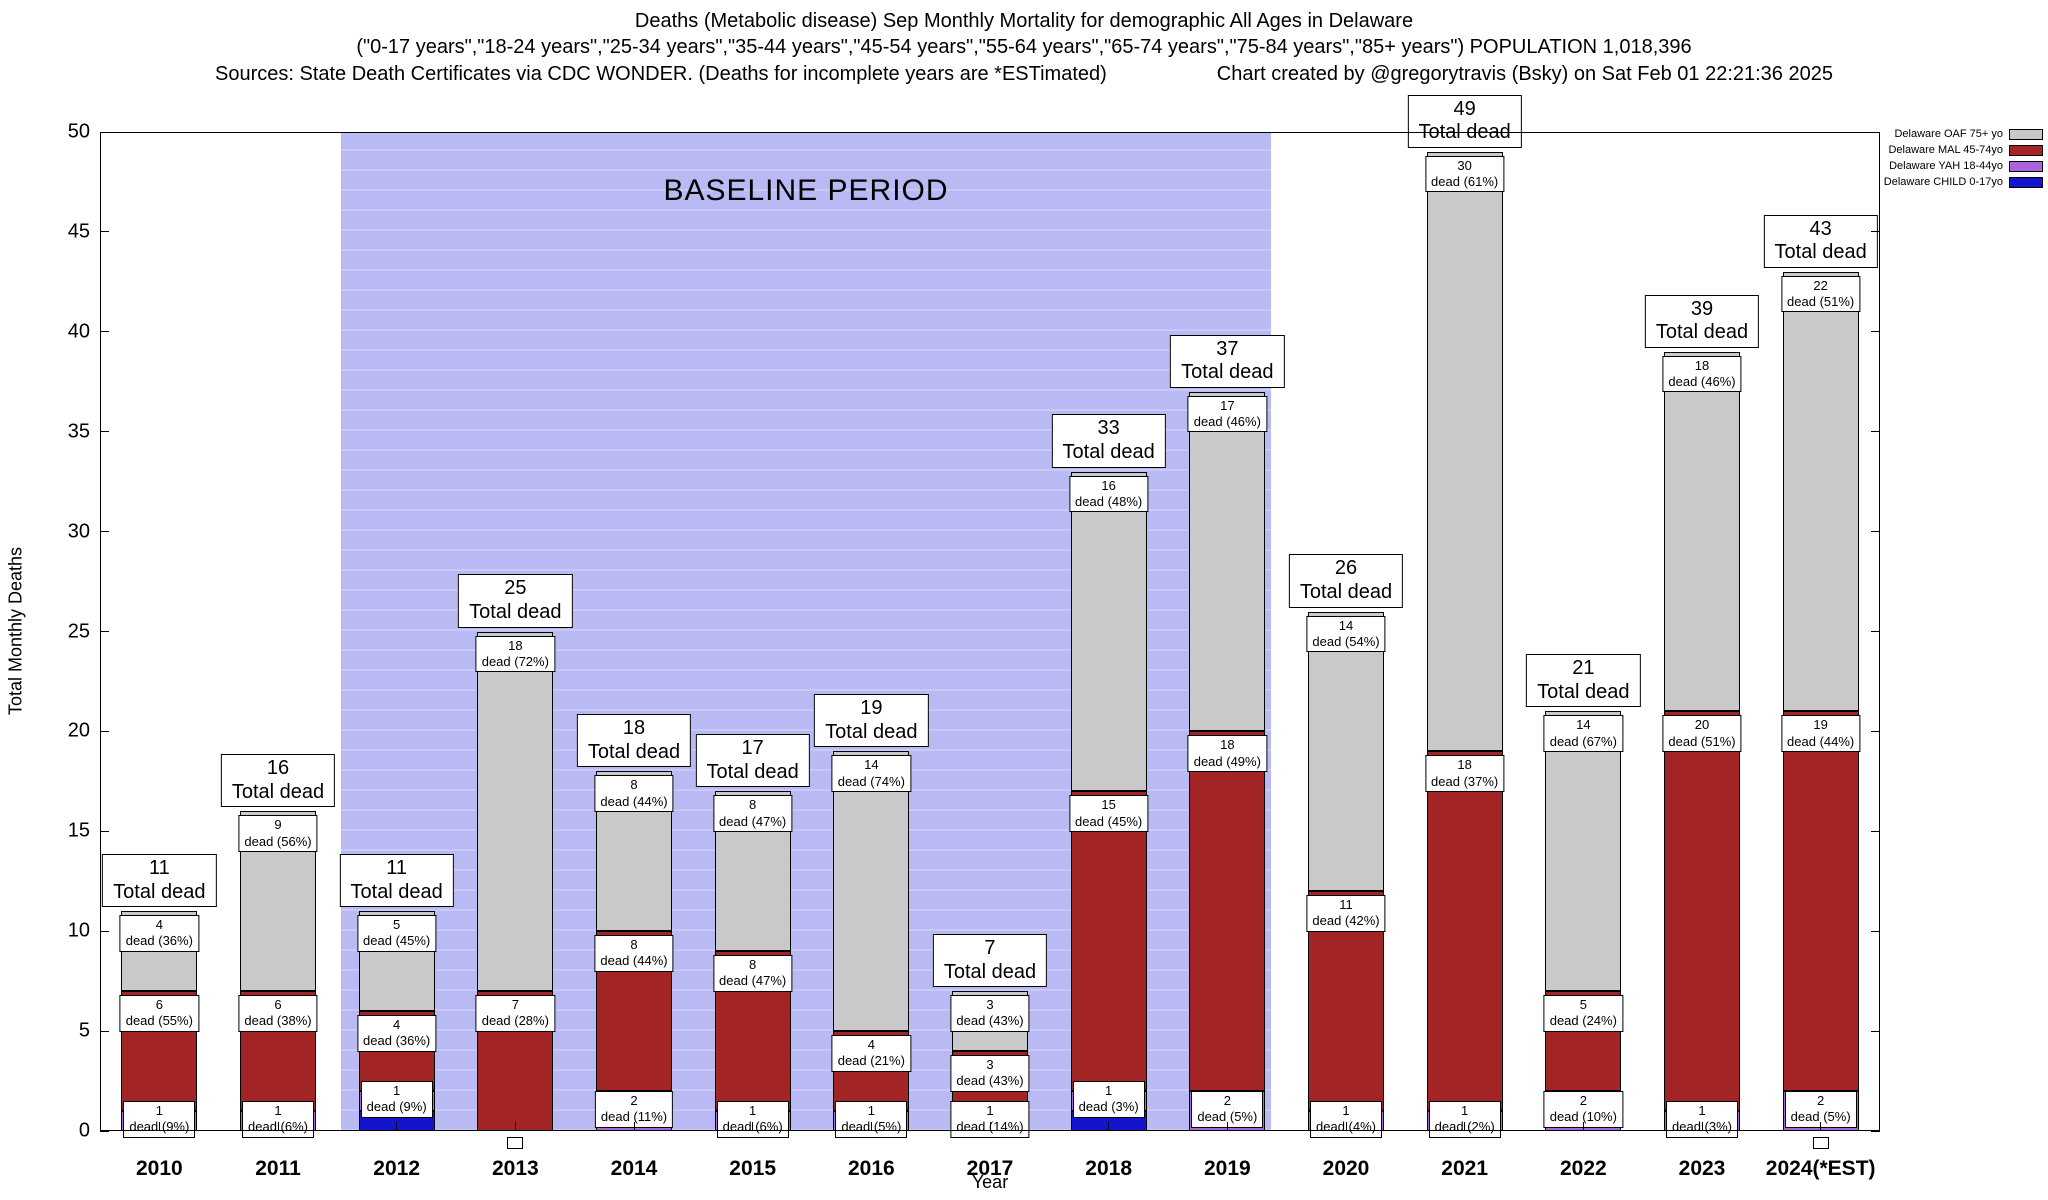  Describe the element at coordinates (1109, 1168) in the screenshot. I see `x-tick-label: 2018` at that location.